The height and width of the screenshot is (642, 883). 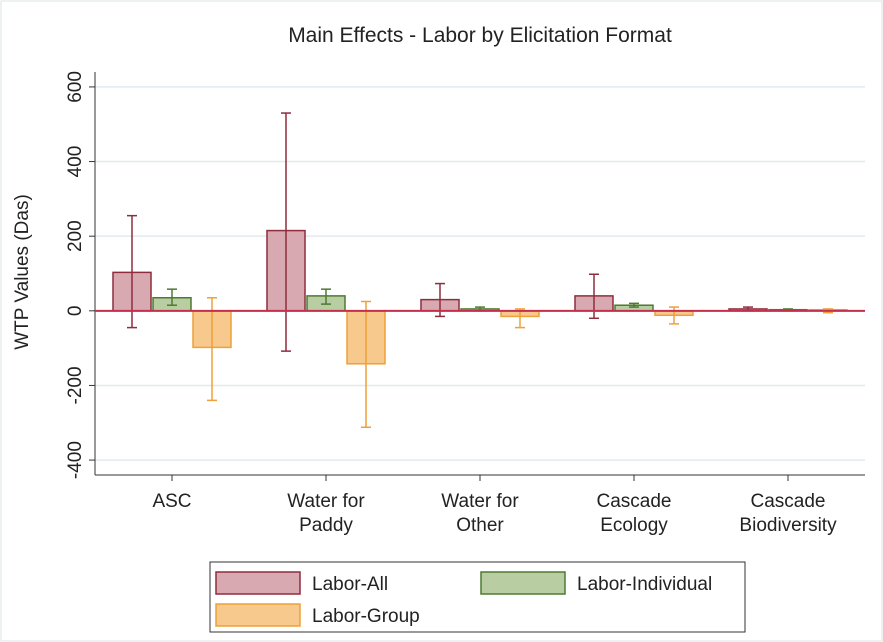 What do you see at coordinates (788, 513) in the screenshot?
I see `x-tick-label: Cascade Biodiversity` at bounding box center [788, 513].